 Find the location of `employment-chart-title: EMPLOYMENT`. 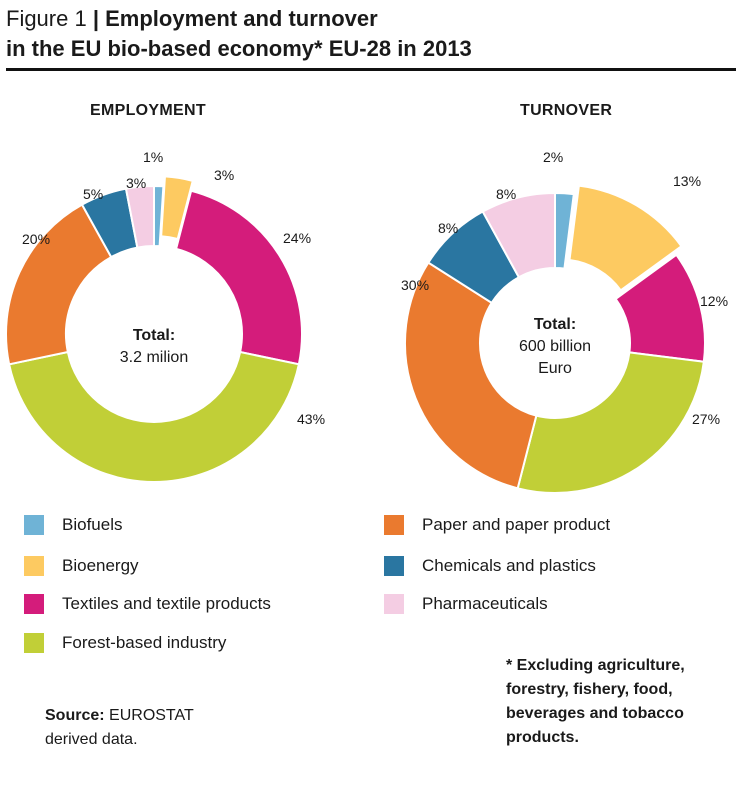

employment-chart-title: EMPLOYMENT is located at coordinates (148, 110).